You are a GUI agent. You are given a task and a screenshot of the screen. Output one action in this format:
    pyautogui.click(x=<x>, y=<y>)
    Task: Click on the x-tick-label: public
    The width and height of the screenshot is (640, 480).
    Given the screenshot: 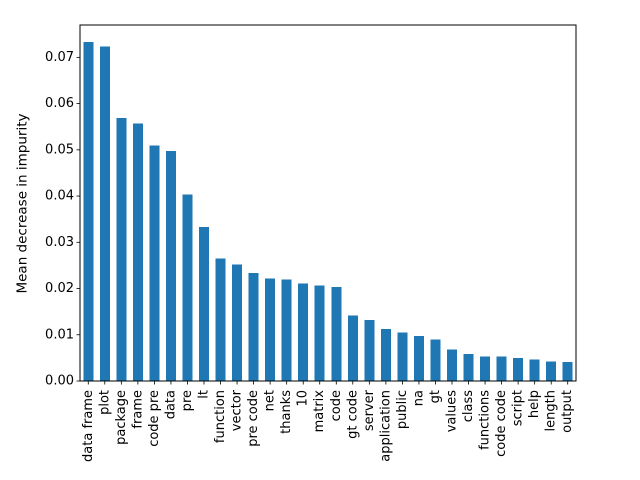 What is the action you would take?
    pyautogui.click(x=402, y=409)
    